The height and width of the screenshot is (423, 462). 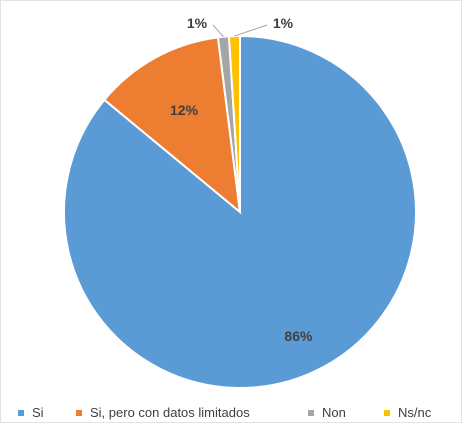 I want to click on legend-item-si-limited: Si, pero con datos limitados, so click(x=163, y=412).